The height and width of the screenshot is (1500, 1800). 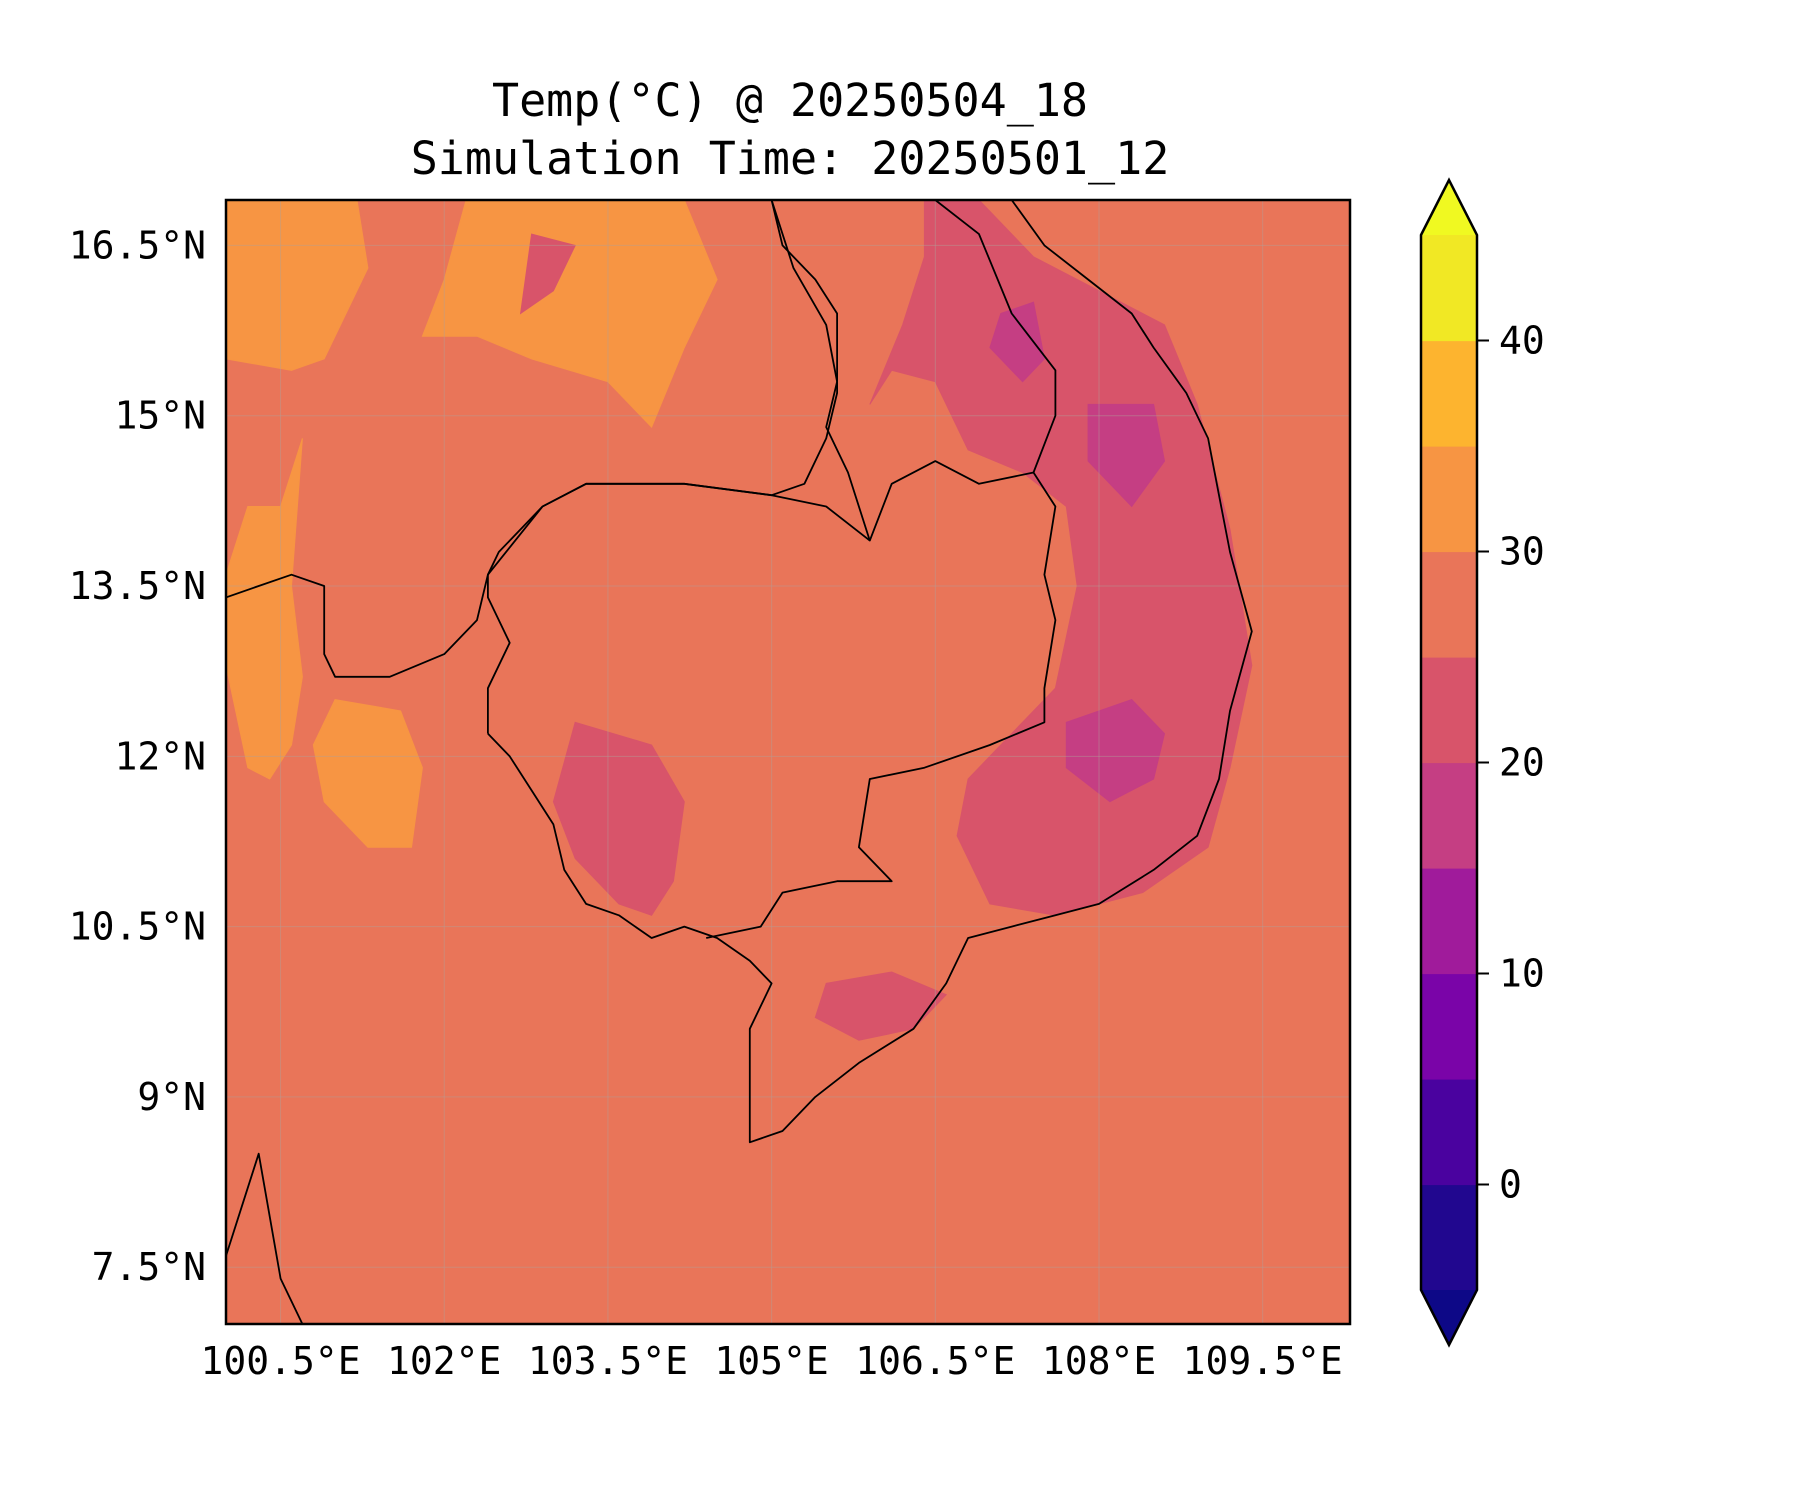 I want to click on colorbar-outline, so click(x=1449, y=762).